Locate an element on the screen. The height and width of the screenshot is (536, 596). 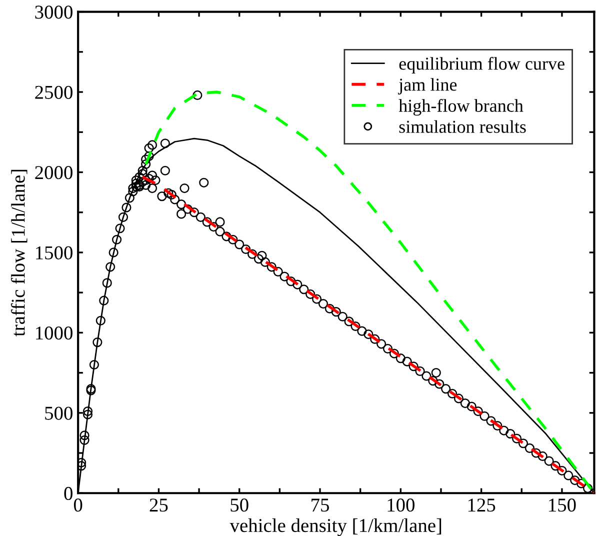
legend-label: simulation results is located at coordinates (462, 126).